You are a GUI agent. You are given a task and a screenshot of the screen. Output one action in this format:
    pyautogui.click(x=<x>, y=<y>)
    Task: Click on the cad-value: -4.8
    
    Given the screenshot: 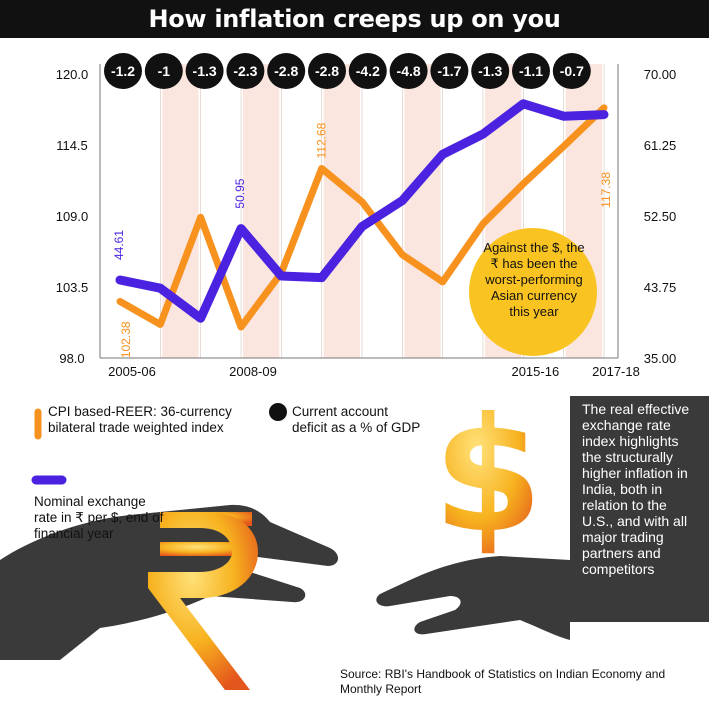 What is the action you would take?
    pyautogui.click(x=409, y=71)
    